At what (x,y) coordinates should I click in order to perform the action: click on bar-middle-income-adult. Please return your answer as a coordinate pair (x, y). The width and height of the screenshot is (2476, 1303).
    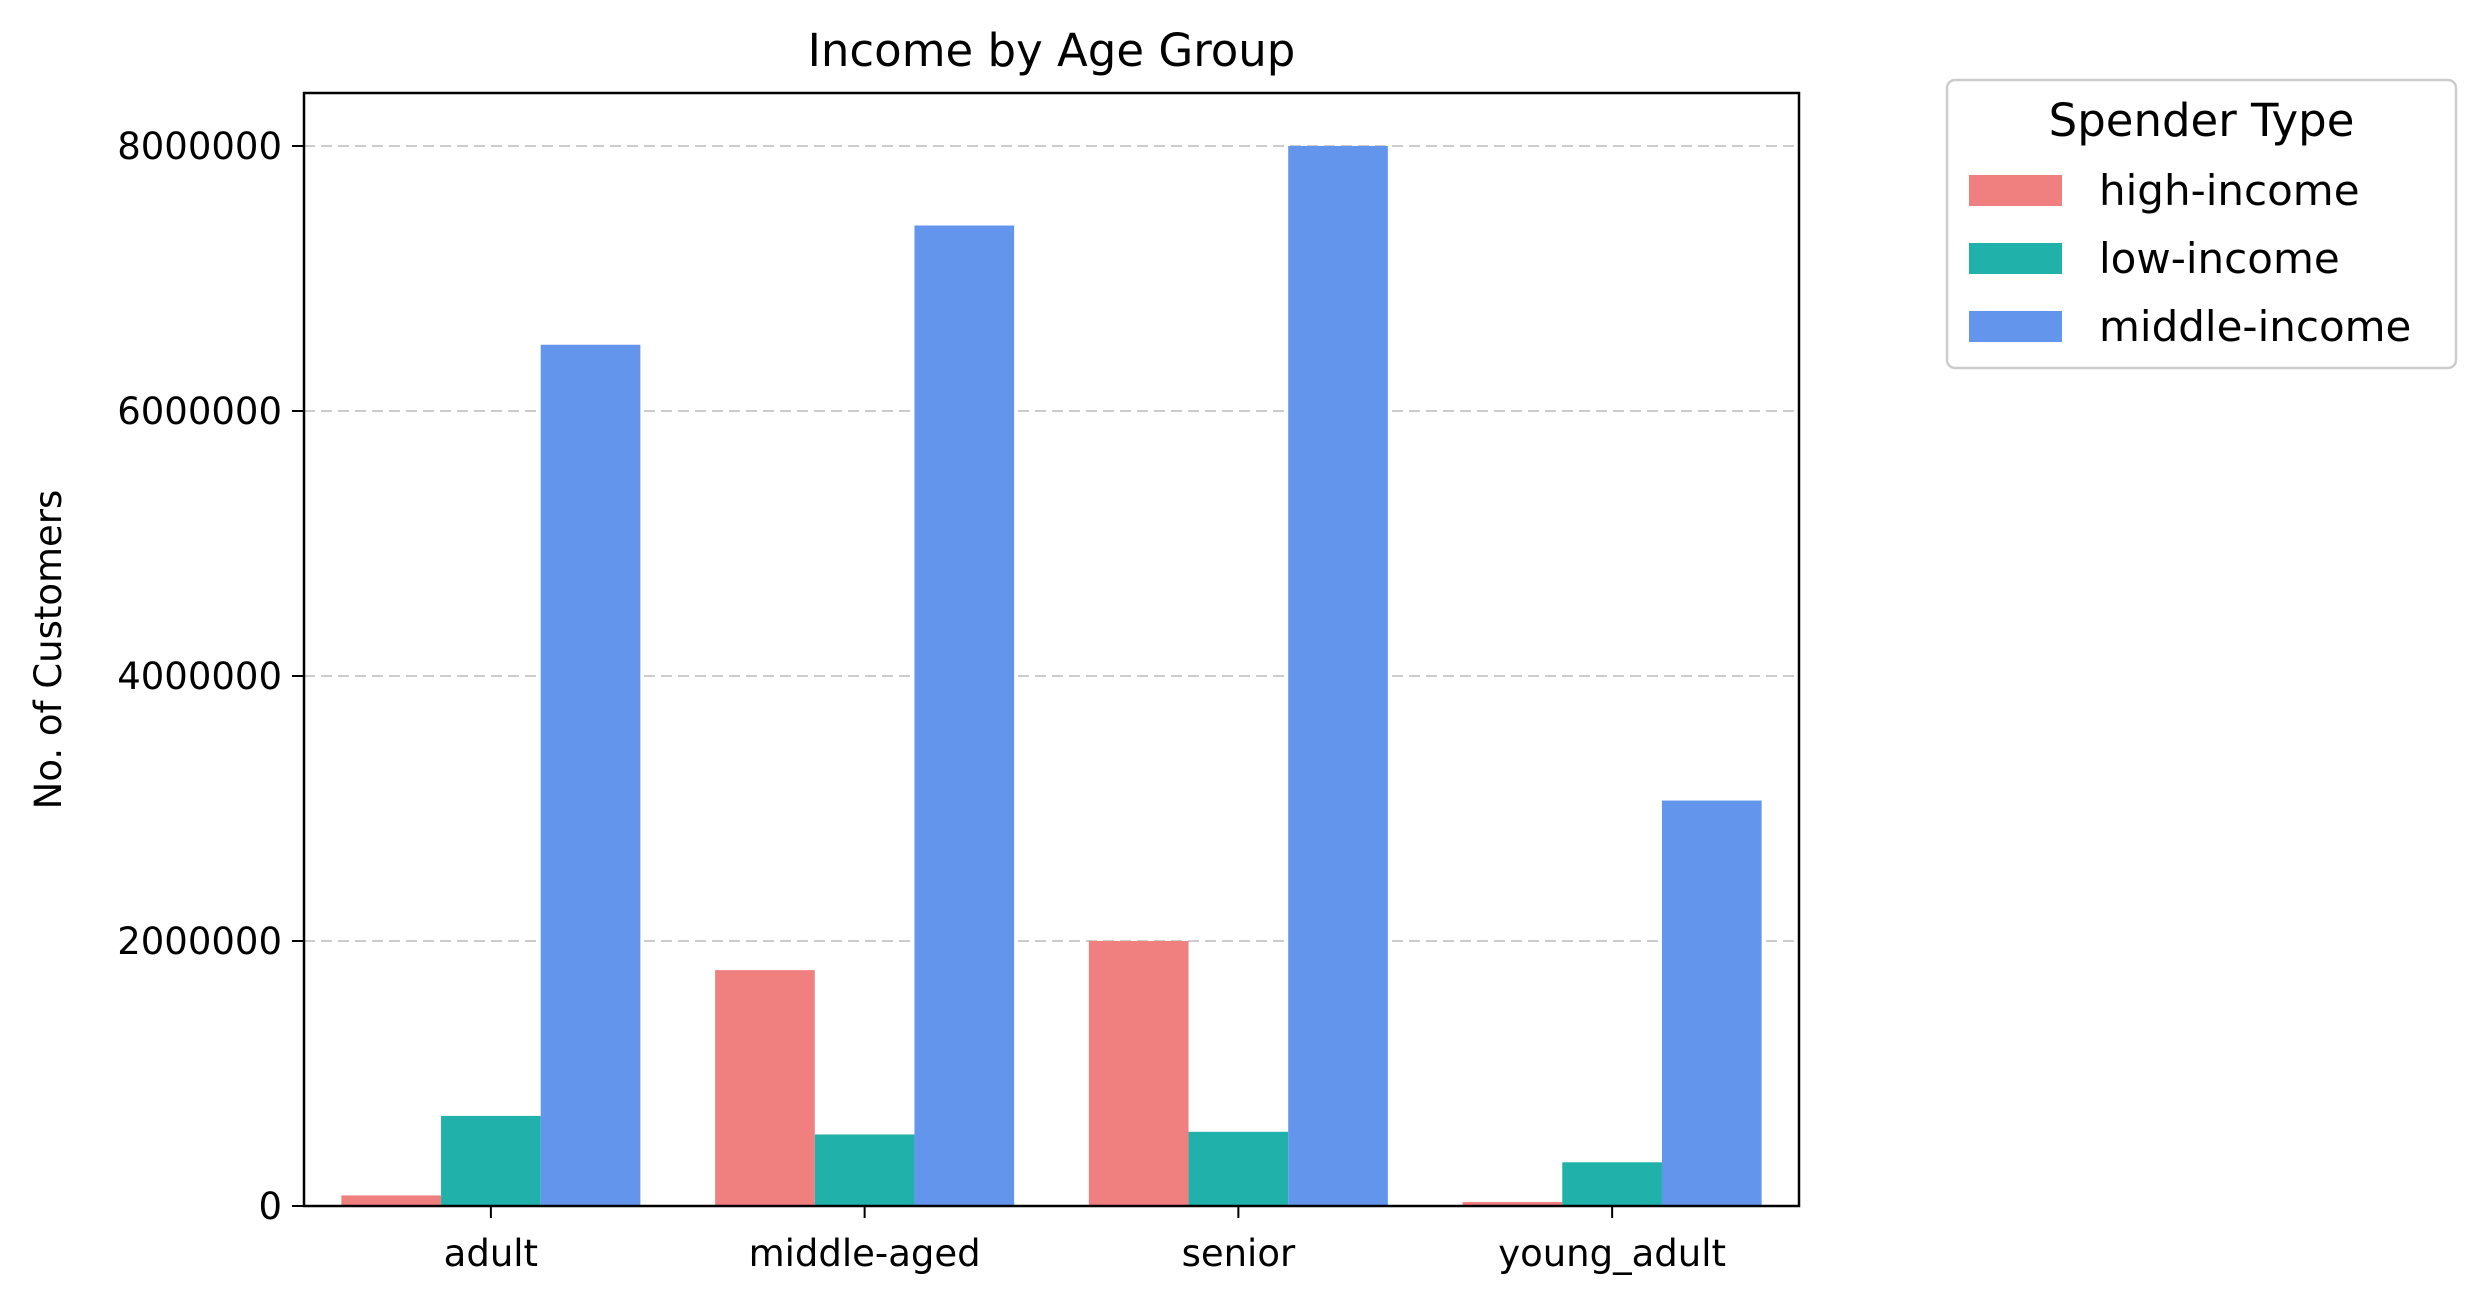
    Looking at the image, I should click on (590, 775).